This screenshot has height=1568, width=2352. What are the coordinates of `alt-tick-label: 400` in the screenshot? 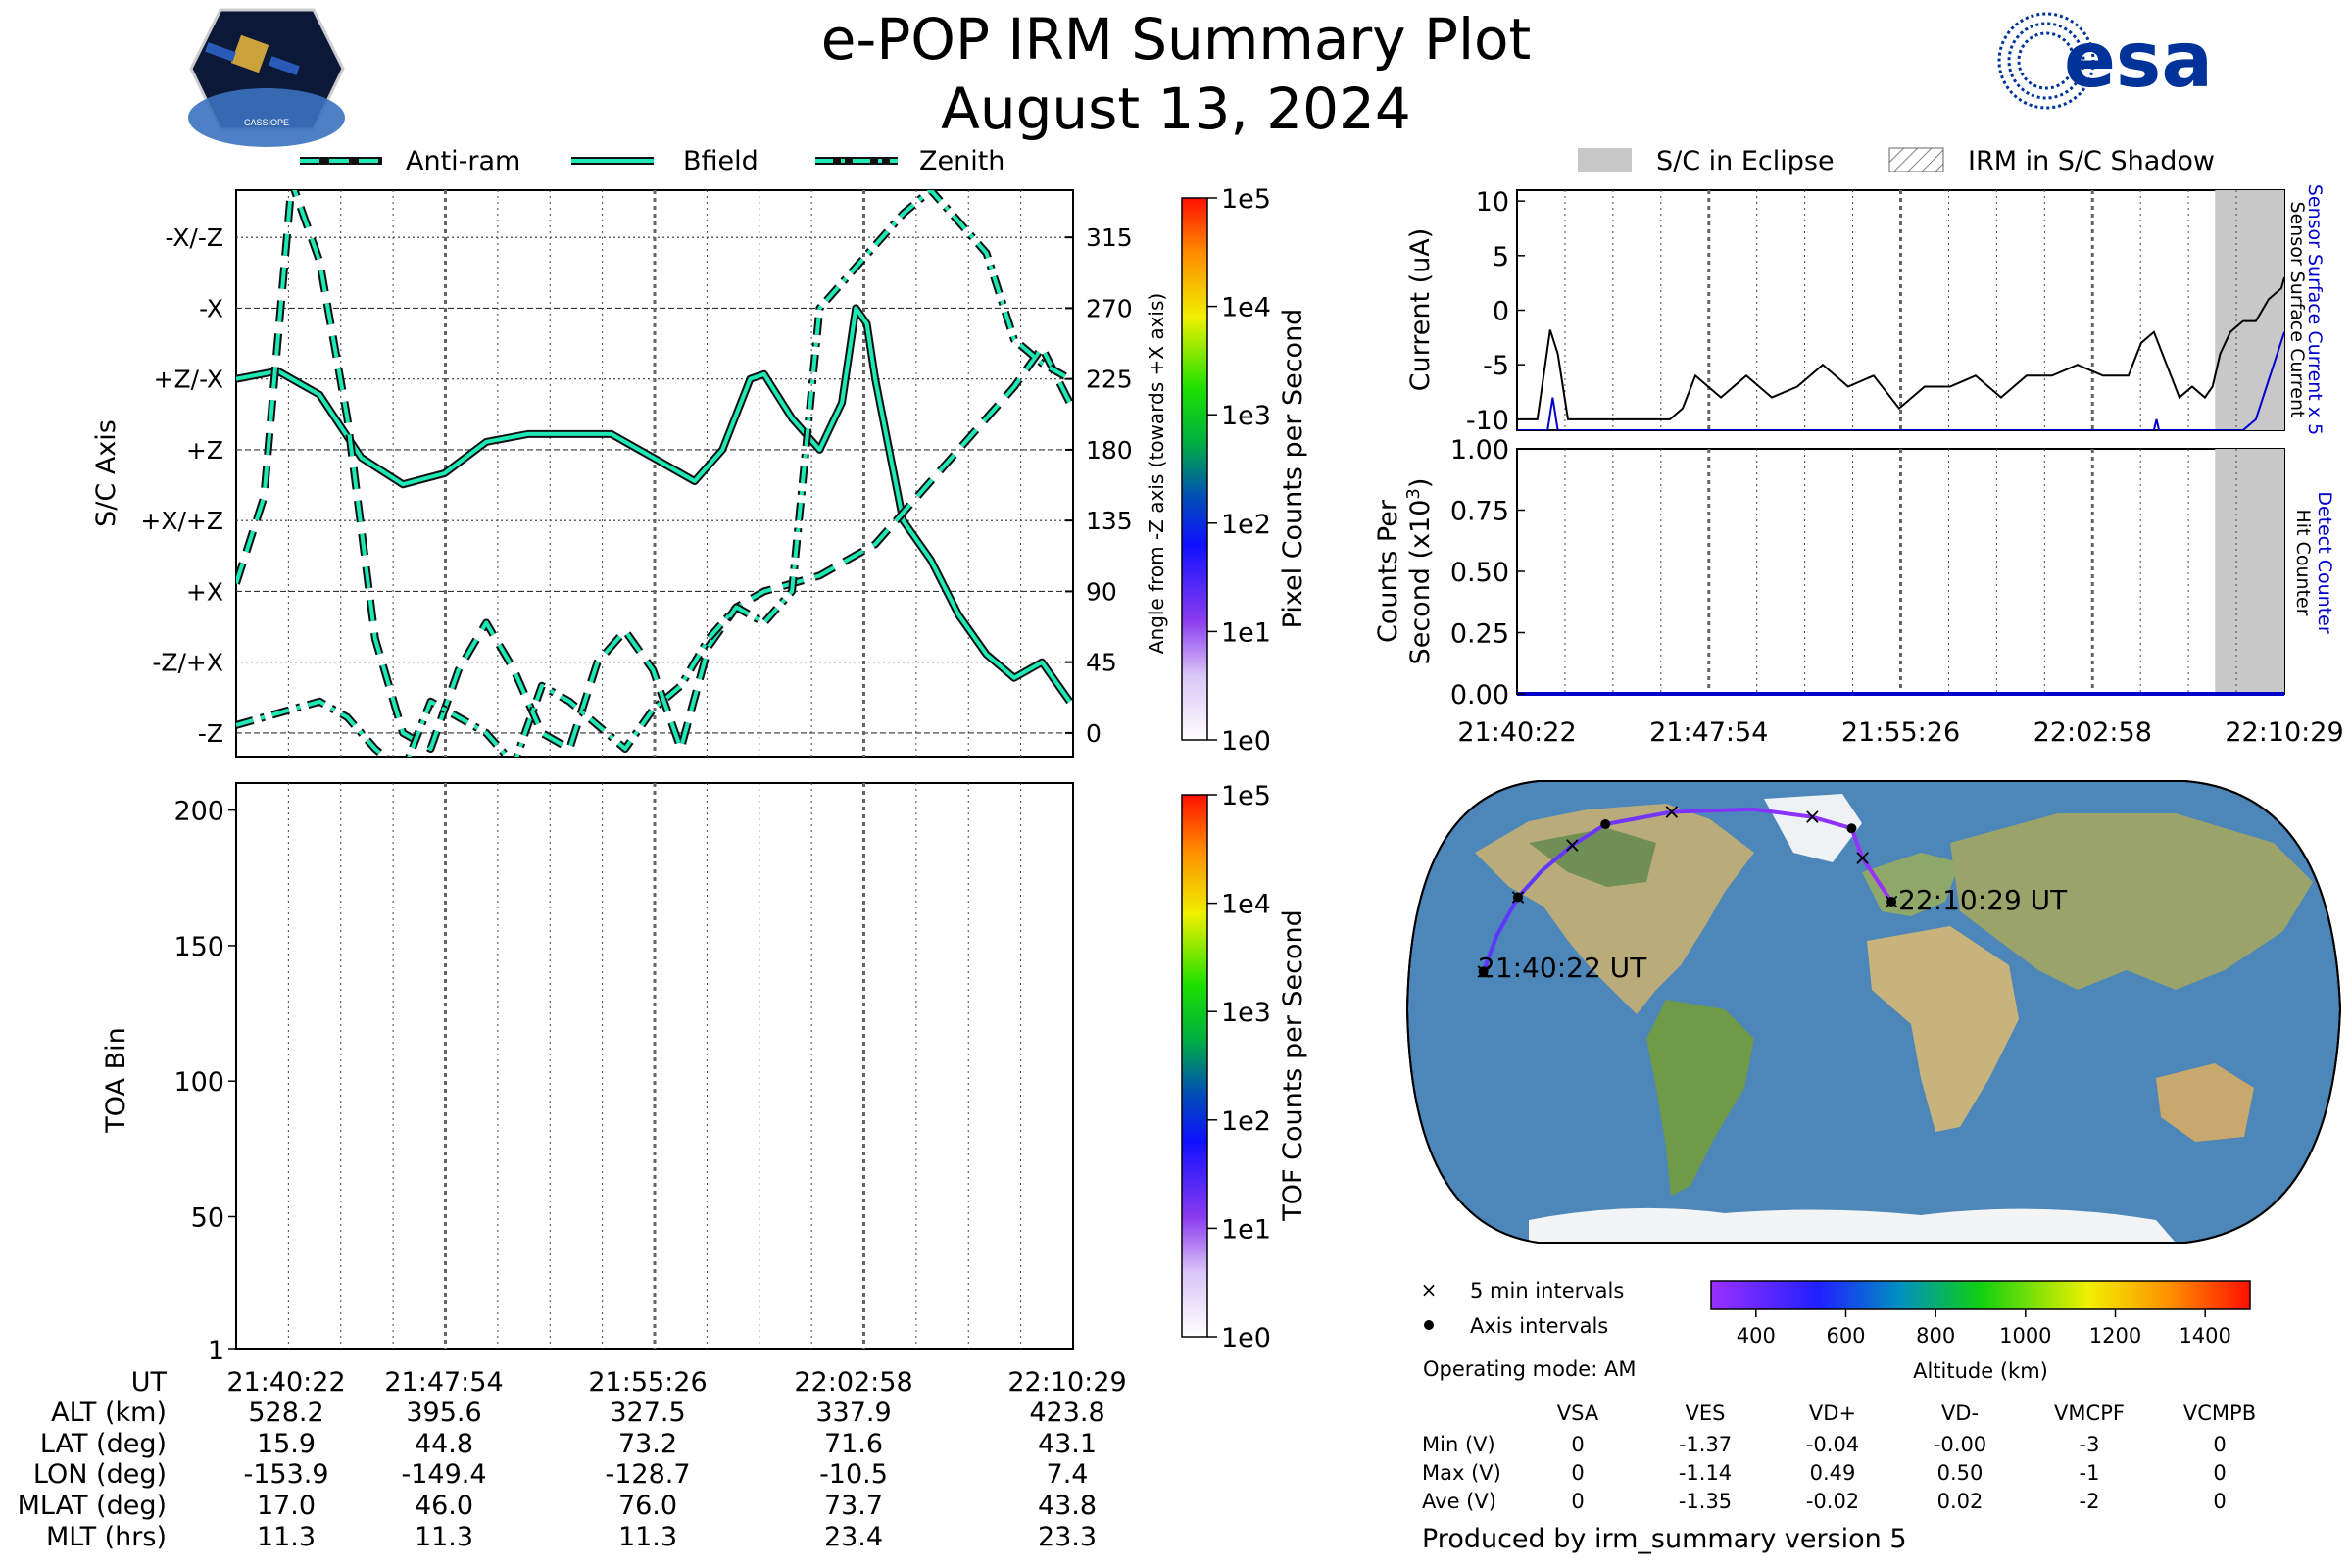 It's located at (1756, 1336).